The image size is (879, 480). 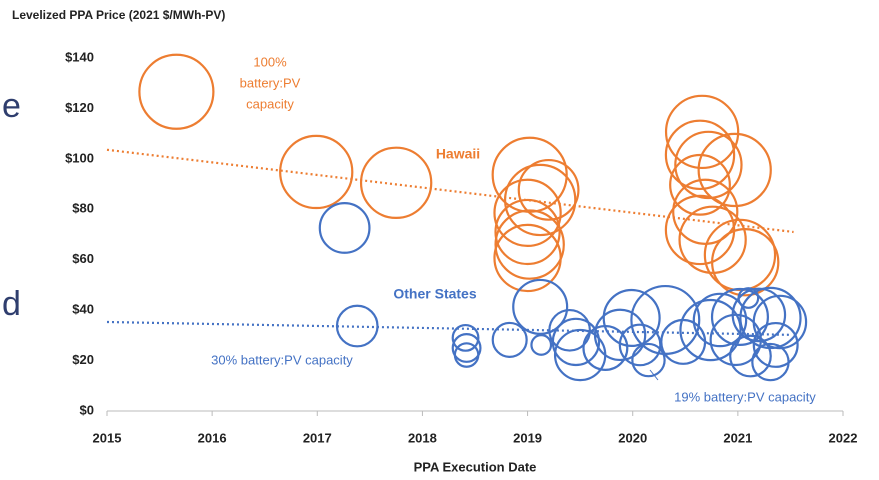 What do you see at coordinates (317, 437) in the screenshot?
I see `x-tick-label: 2017` at bounding box center [317, 437].